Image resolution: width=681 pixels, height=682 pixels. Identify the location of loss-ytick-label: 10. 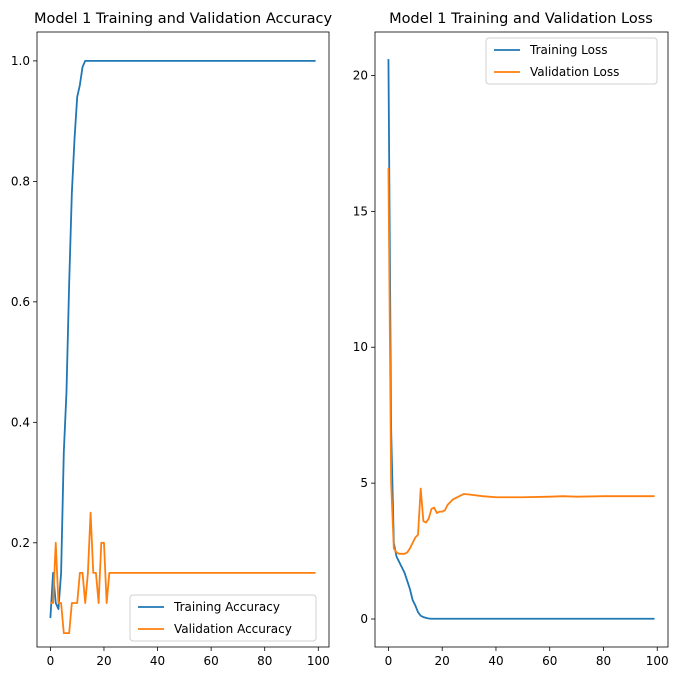
(360, 347).